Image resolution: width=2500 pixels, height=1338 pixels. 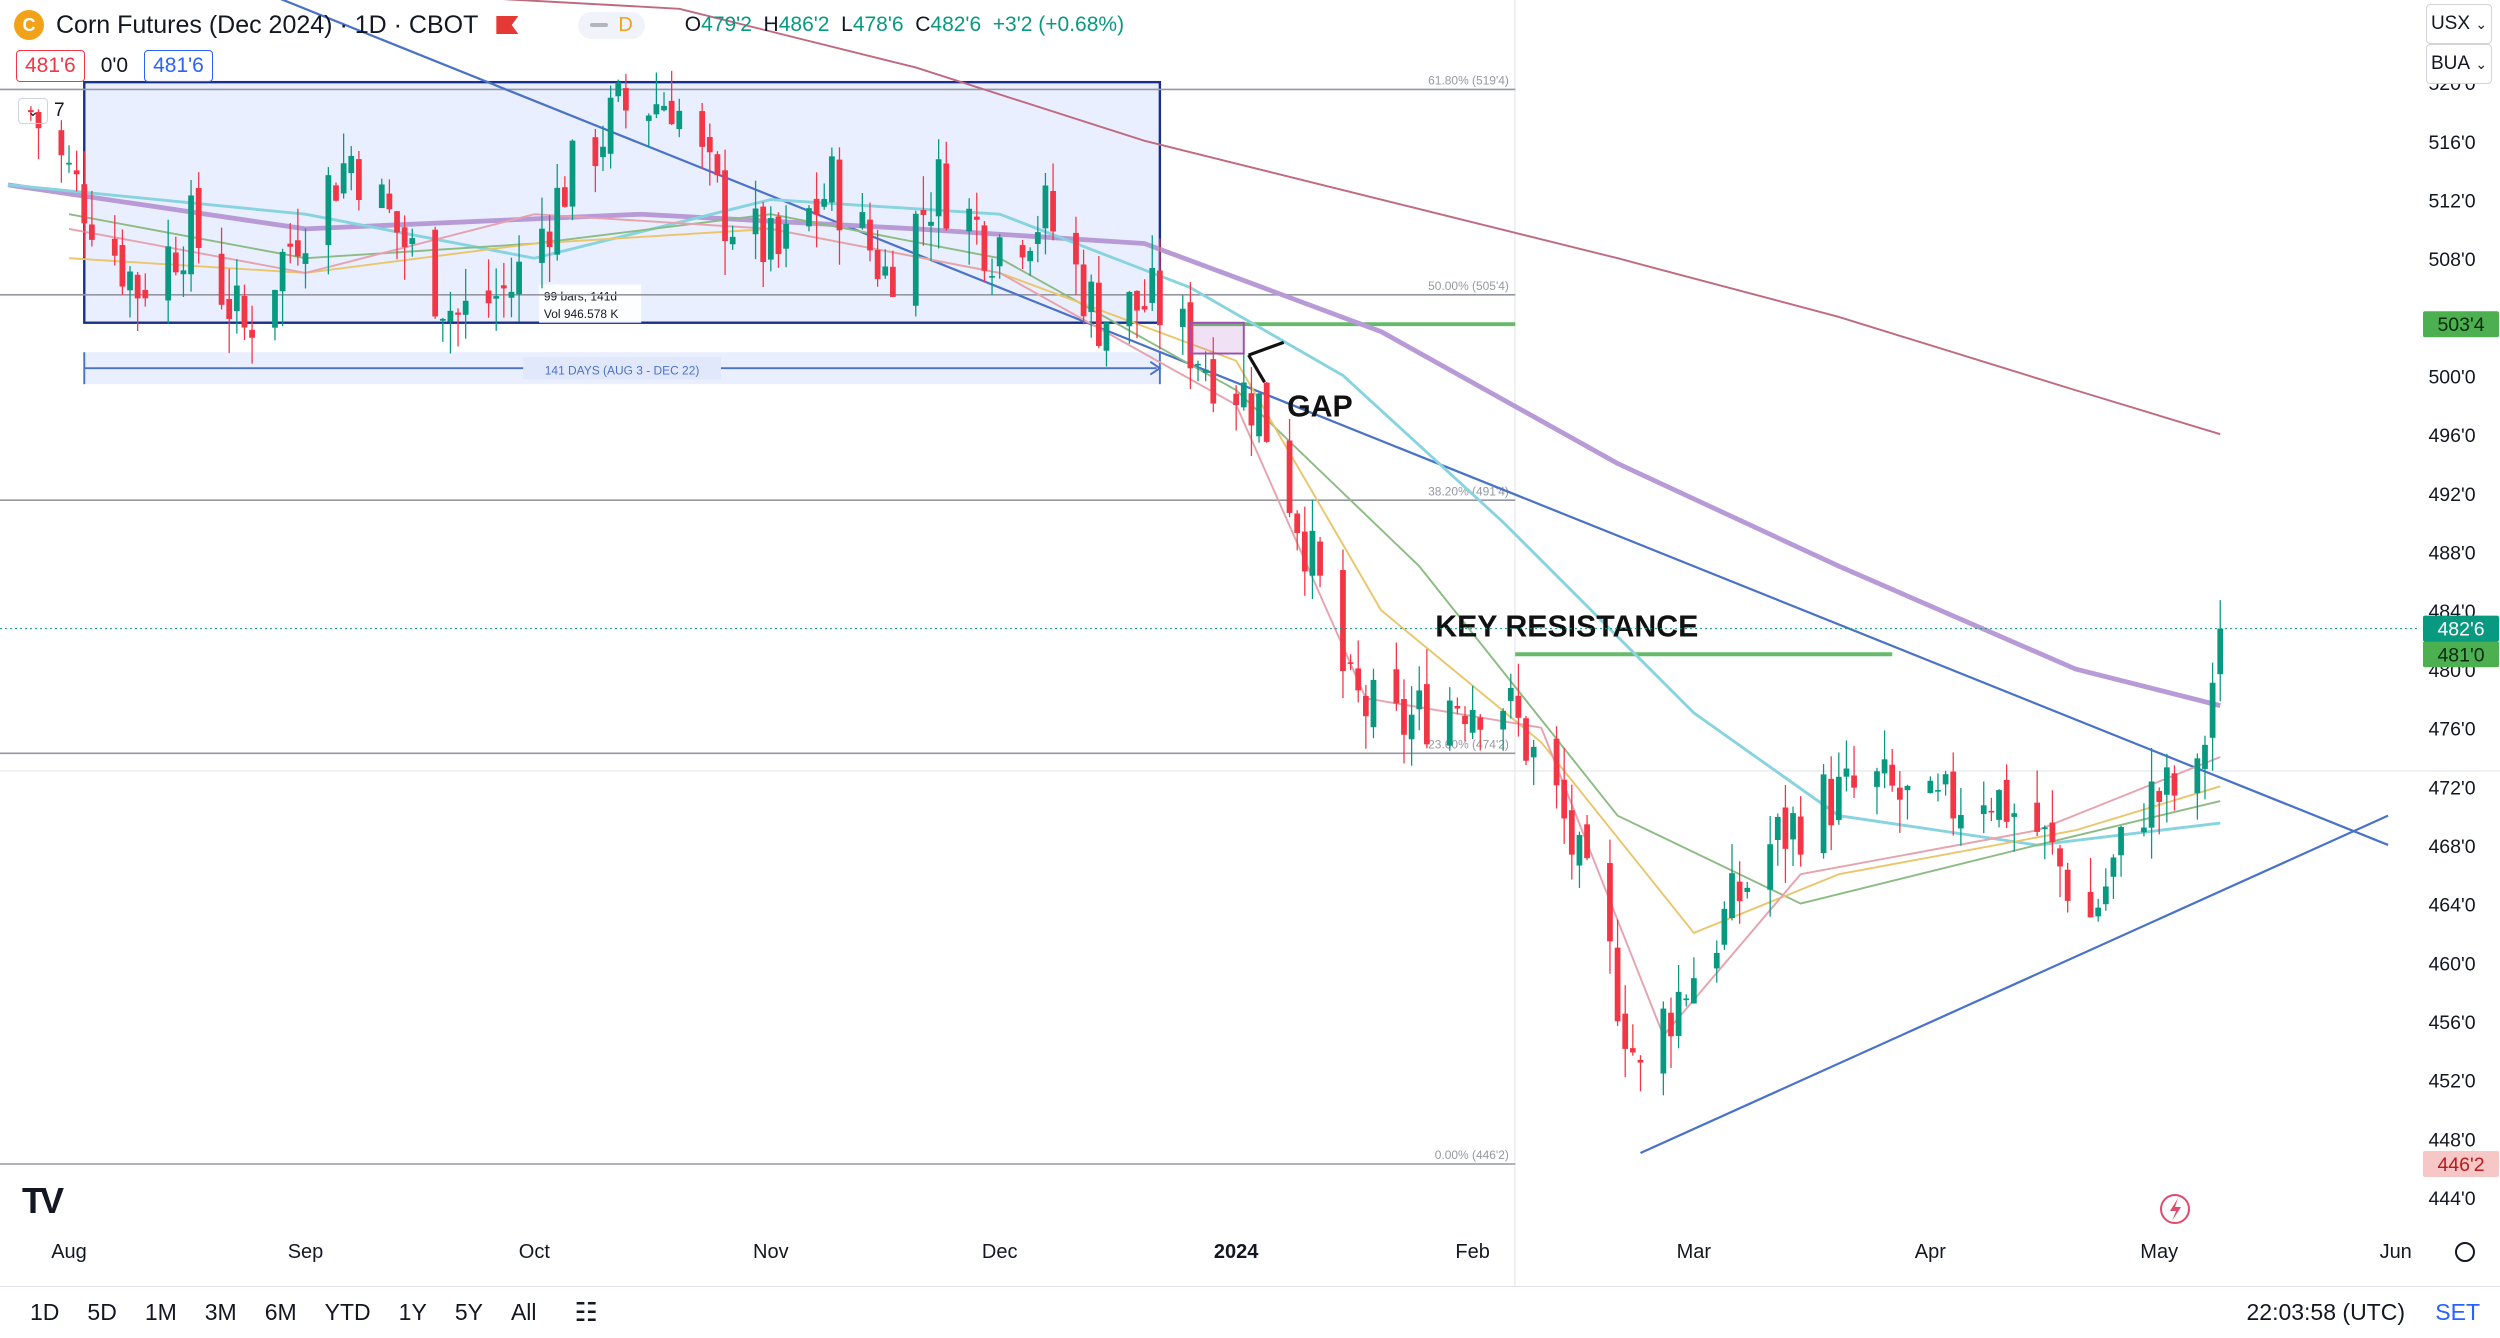 I want to click on trendline, so click(x=2014, y=984).